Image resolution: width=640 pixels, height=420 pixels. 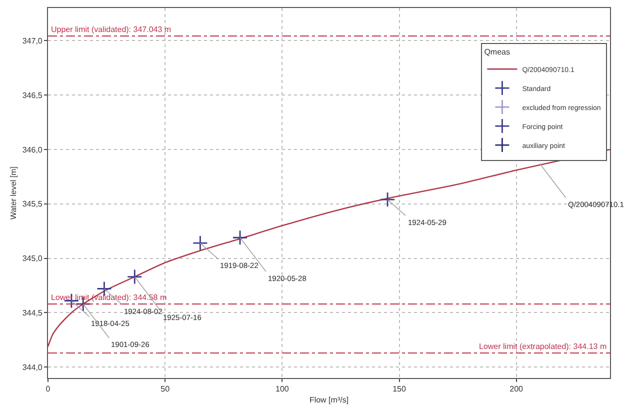 I want to click on y-axis-title: Water level [m], so click(x=13, y=193).